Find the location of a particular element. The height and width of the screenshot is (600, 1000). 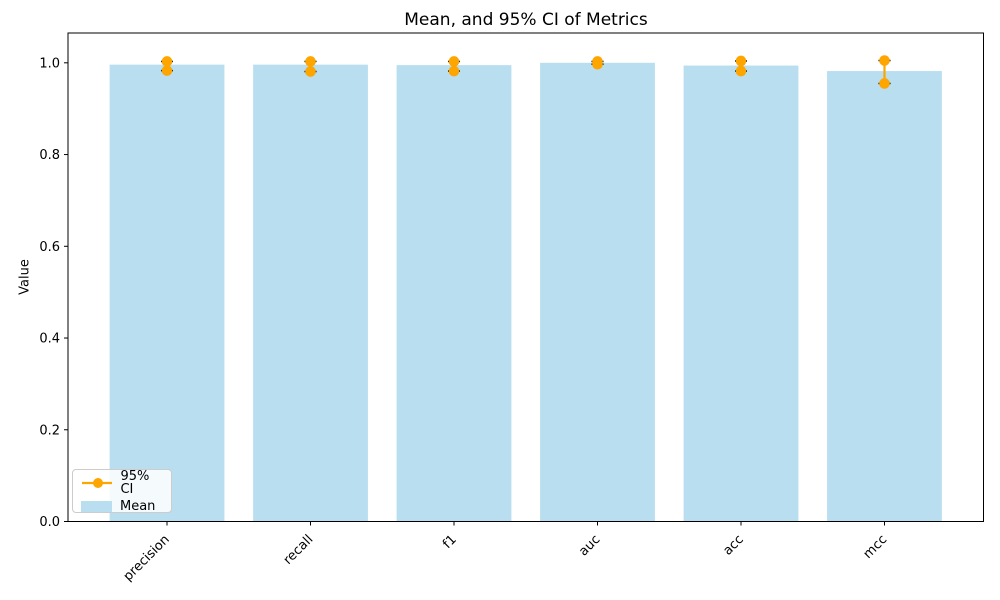

legend: 95% CI Mean is located at coordinates (122, 491).